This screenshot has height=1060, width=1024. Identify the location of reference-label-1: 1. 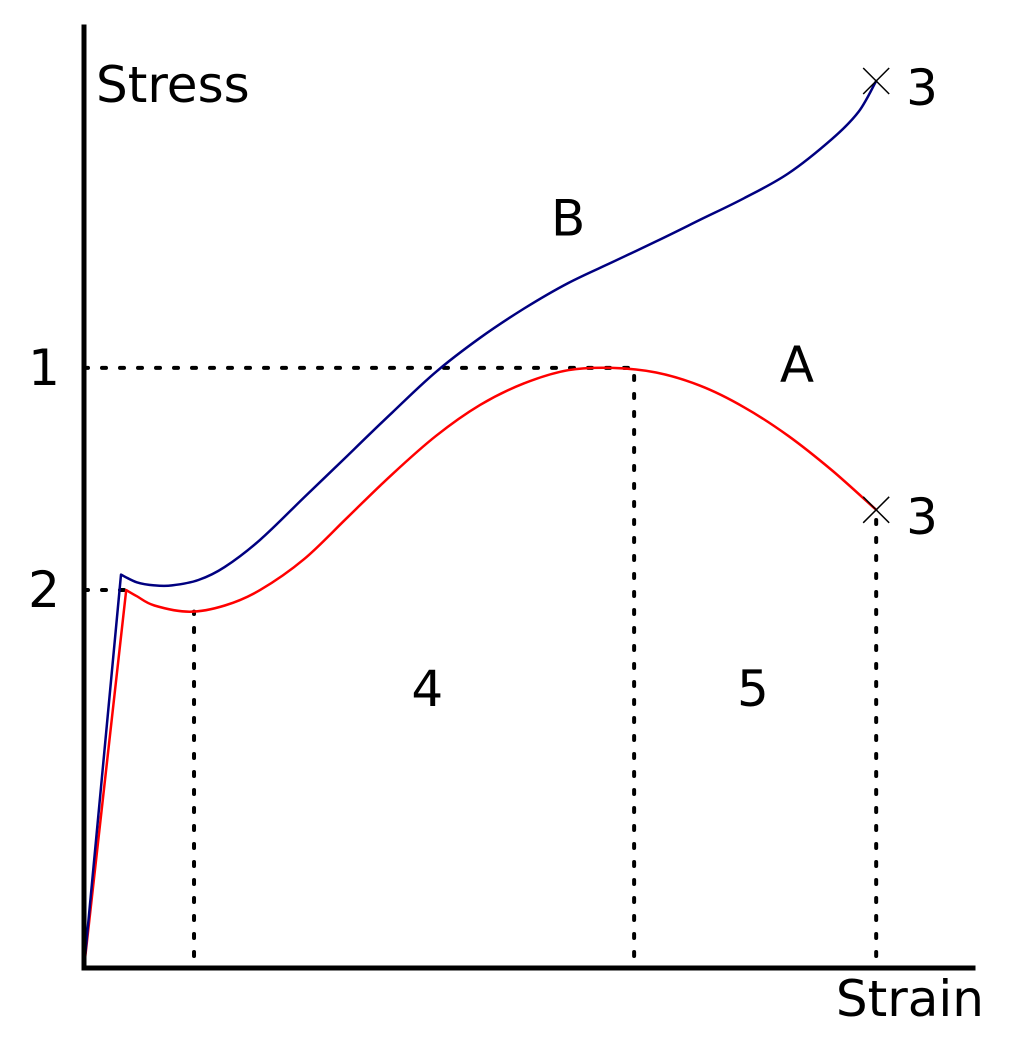
(44, 368).